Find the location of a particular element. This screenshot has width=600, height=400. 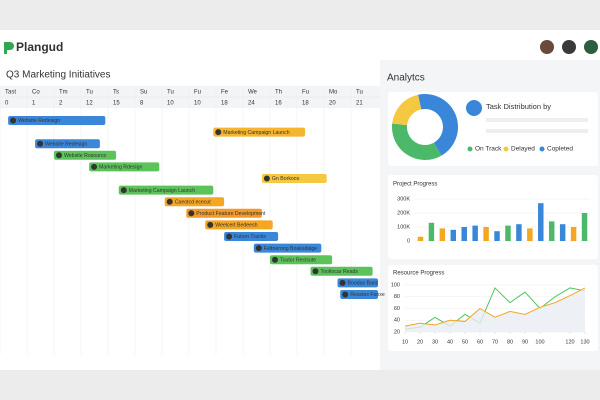

task-name: Marketing Rdesign is located at coordinates (120, 168).